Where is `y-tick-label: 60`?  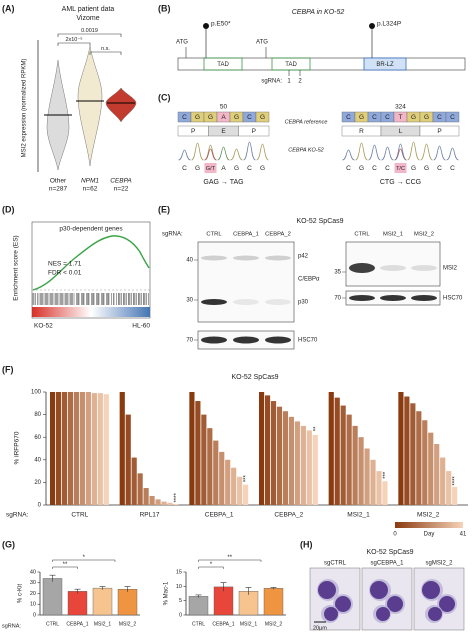 y-tick-label: 60 is located at coordinates (37, 438).